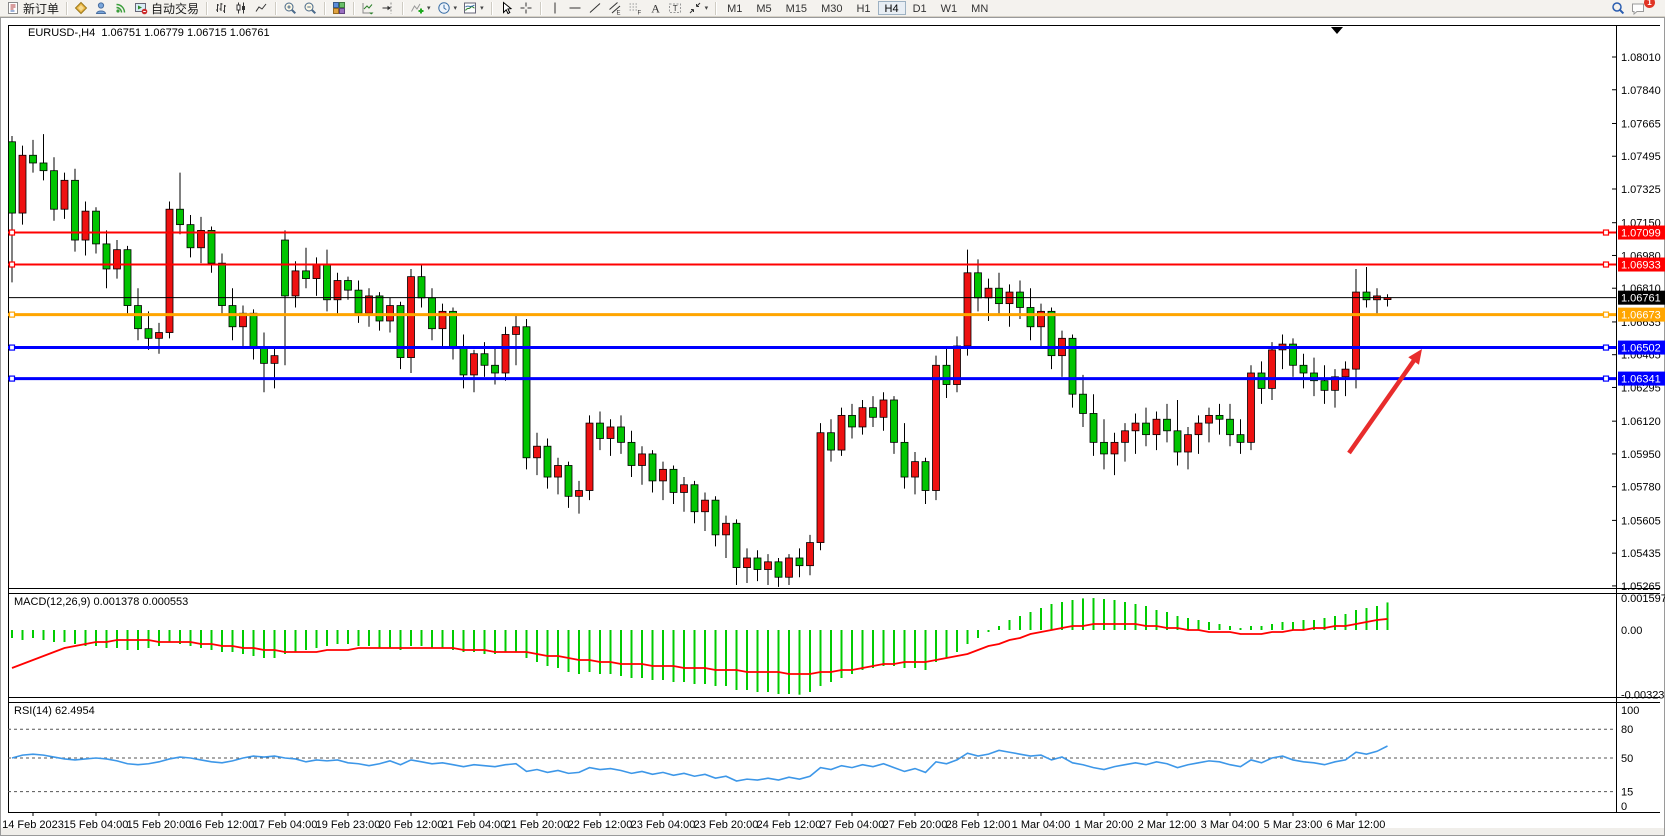 This screenshot has width=1665, height=836. I want to click on timeframe-button-w1: W1, so click(949, 9).